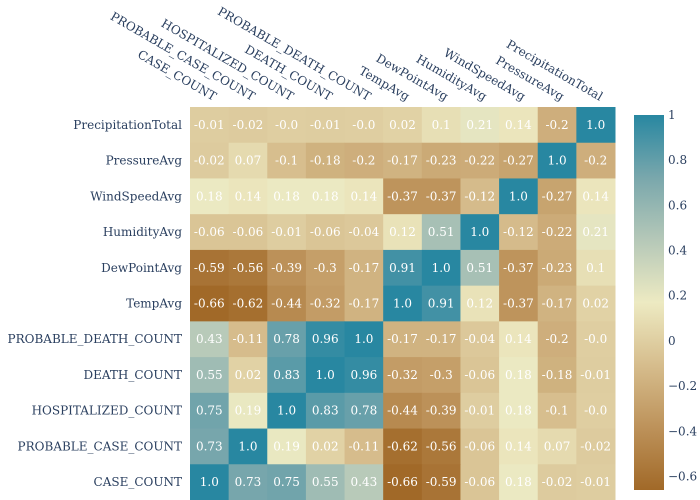  Describe the element at coordinates (595, 268) in the screenshot. I see `heatmap-cell-label: 0.1` at that location.